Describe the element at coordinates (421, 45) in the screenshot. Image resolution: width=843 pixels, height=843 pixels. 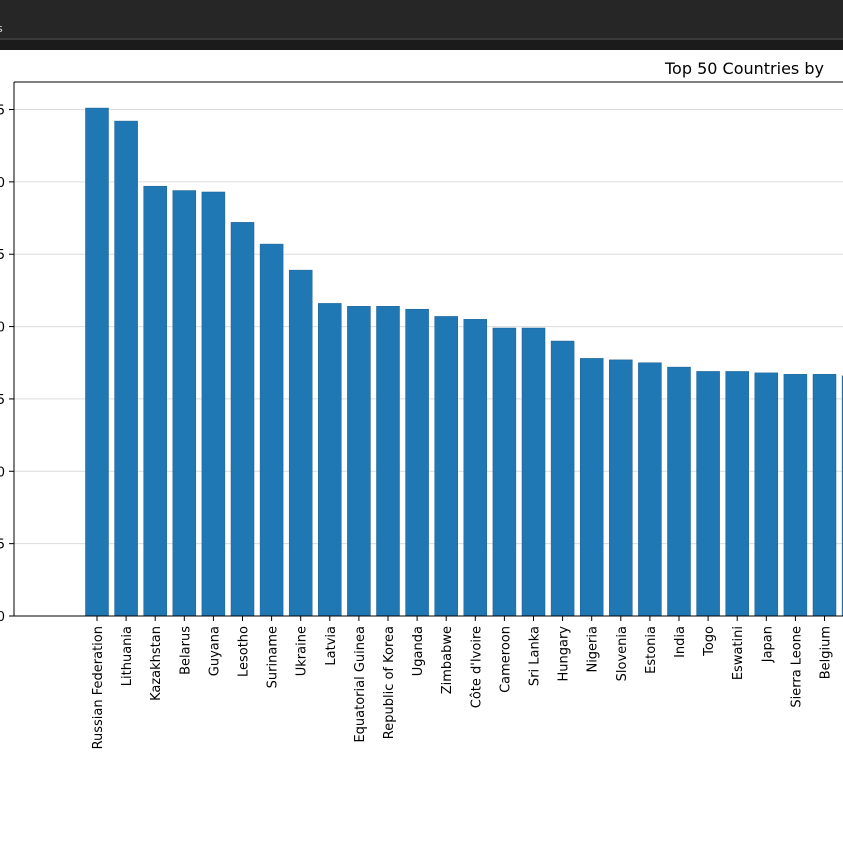
I see `toolbar-strip` at that location.